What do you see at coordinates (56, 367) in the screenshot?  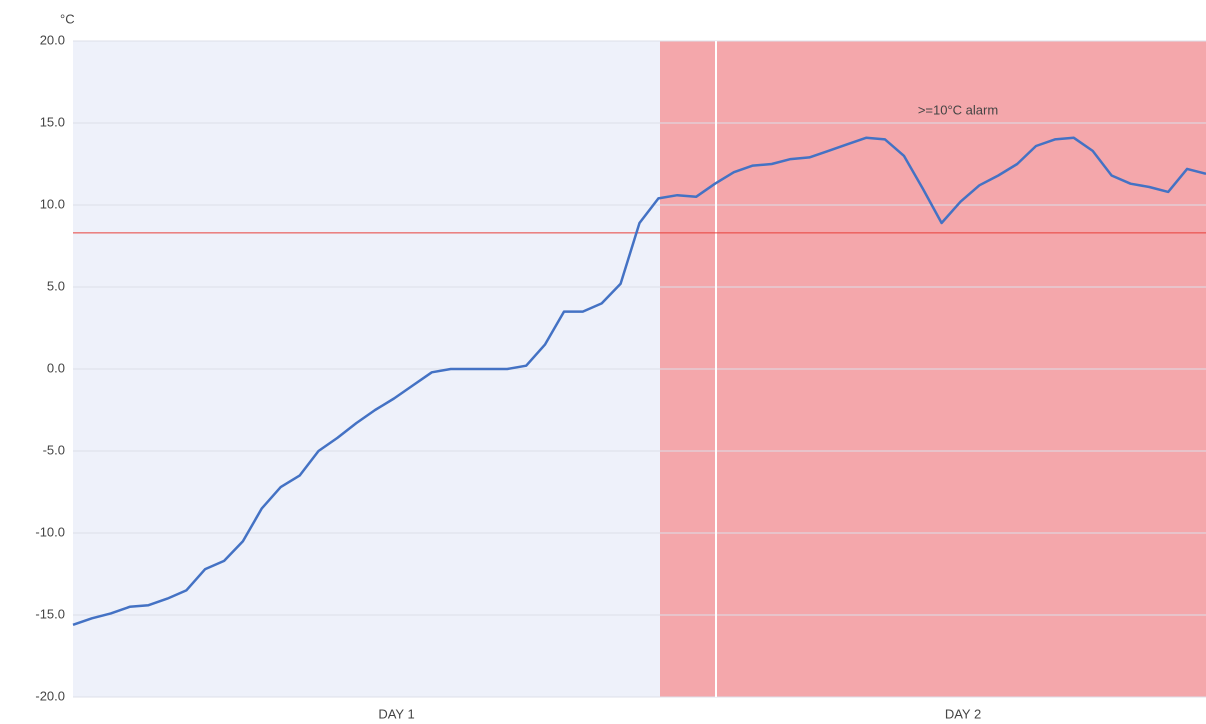 I see `y-tick-label: 0.0` at bounding box center [56, 367].